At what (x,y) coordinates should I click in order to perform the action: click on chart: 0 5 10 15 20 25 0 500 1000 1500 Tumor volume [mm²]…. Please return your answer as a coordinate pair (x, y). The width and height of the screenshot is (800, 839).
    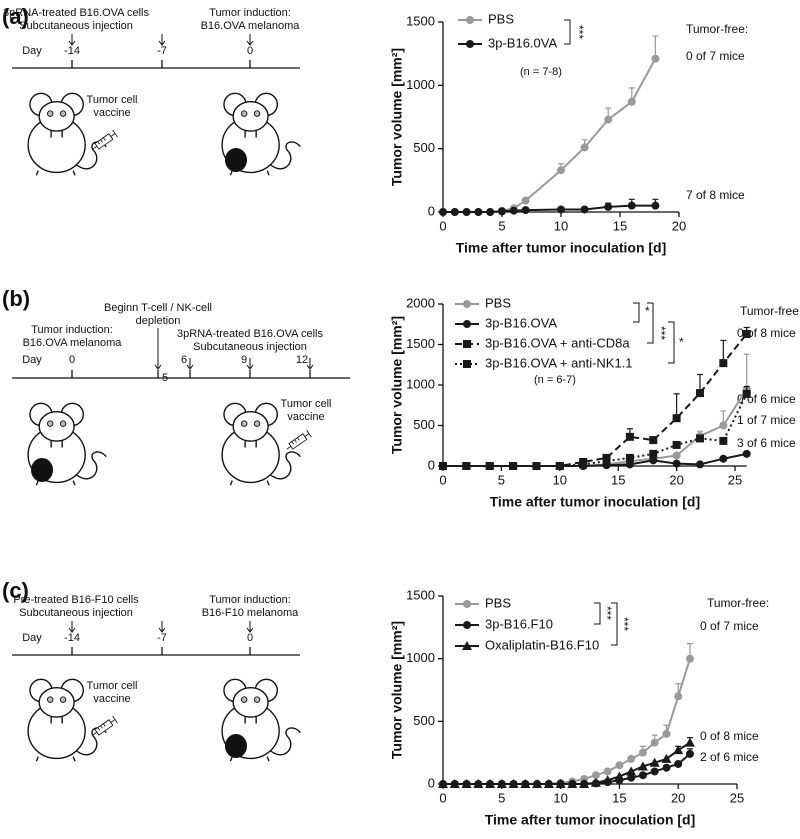
    Looking at the image, I should click on (567, 707).